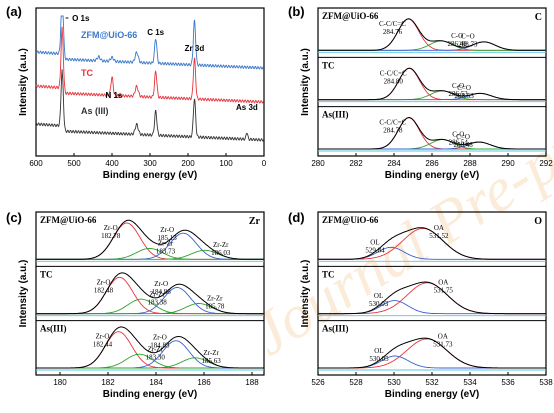  I want to click on series-label: ZFM@UiO-66, so click(109, 35).